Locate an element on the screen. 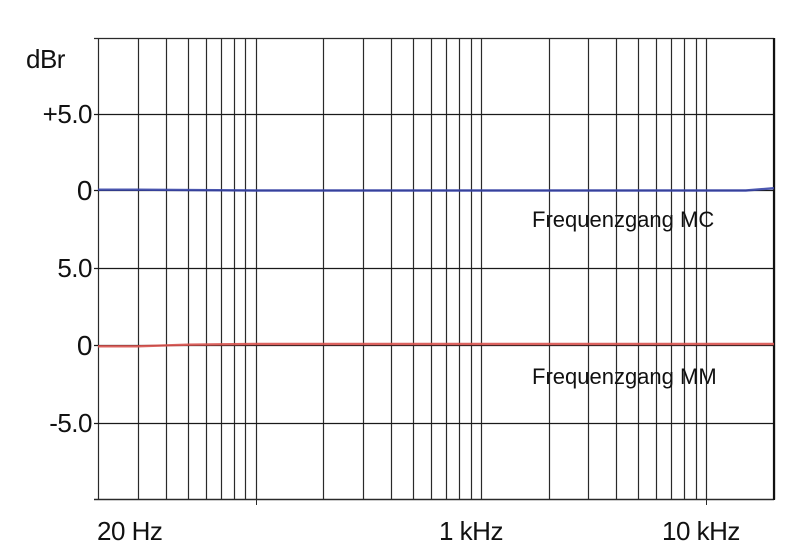 Image resolution: width=794 pixels, height=559 pixels. x-tick-1khz: 1 kHz is located at coordinates (471, 531).